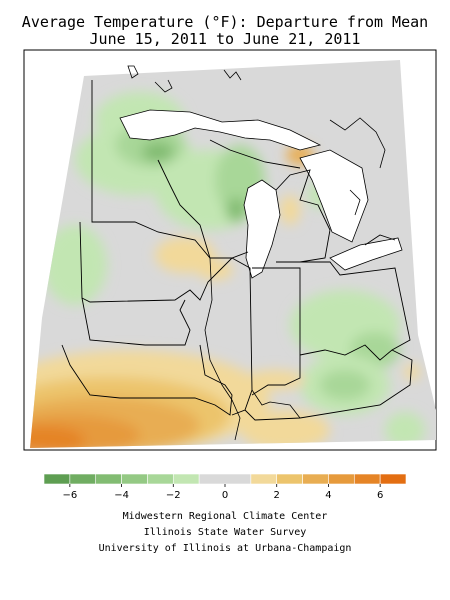 Image resolution: width=450 pixels, height=600 pixels. I want to click on legend-label-2: −2, so click(173, 495).